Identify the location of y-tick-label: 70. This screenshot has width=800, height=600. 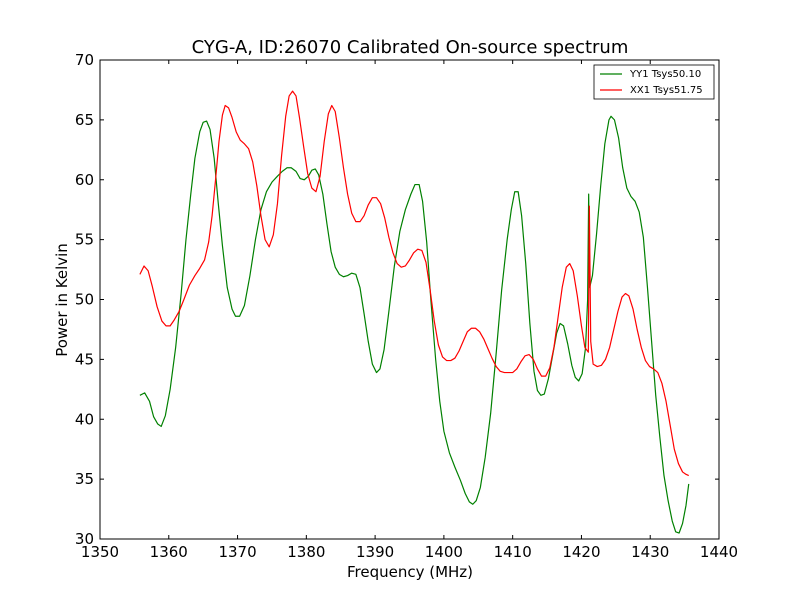
(84, 60).